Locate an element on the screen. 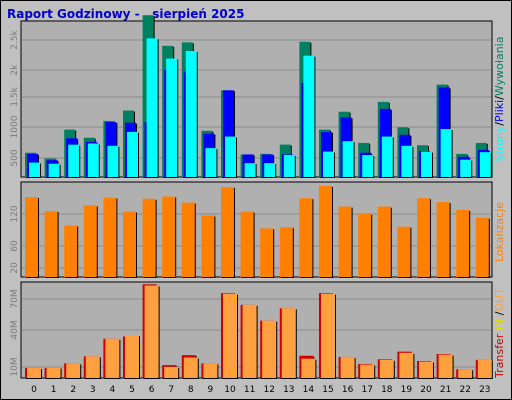 Image resolution: width=512 pixels, height=400 pixels. requests-legend: Strony/Pliki/Wywołania is located at coordinates (499, 99).